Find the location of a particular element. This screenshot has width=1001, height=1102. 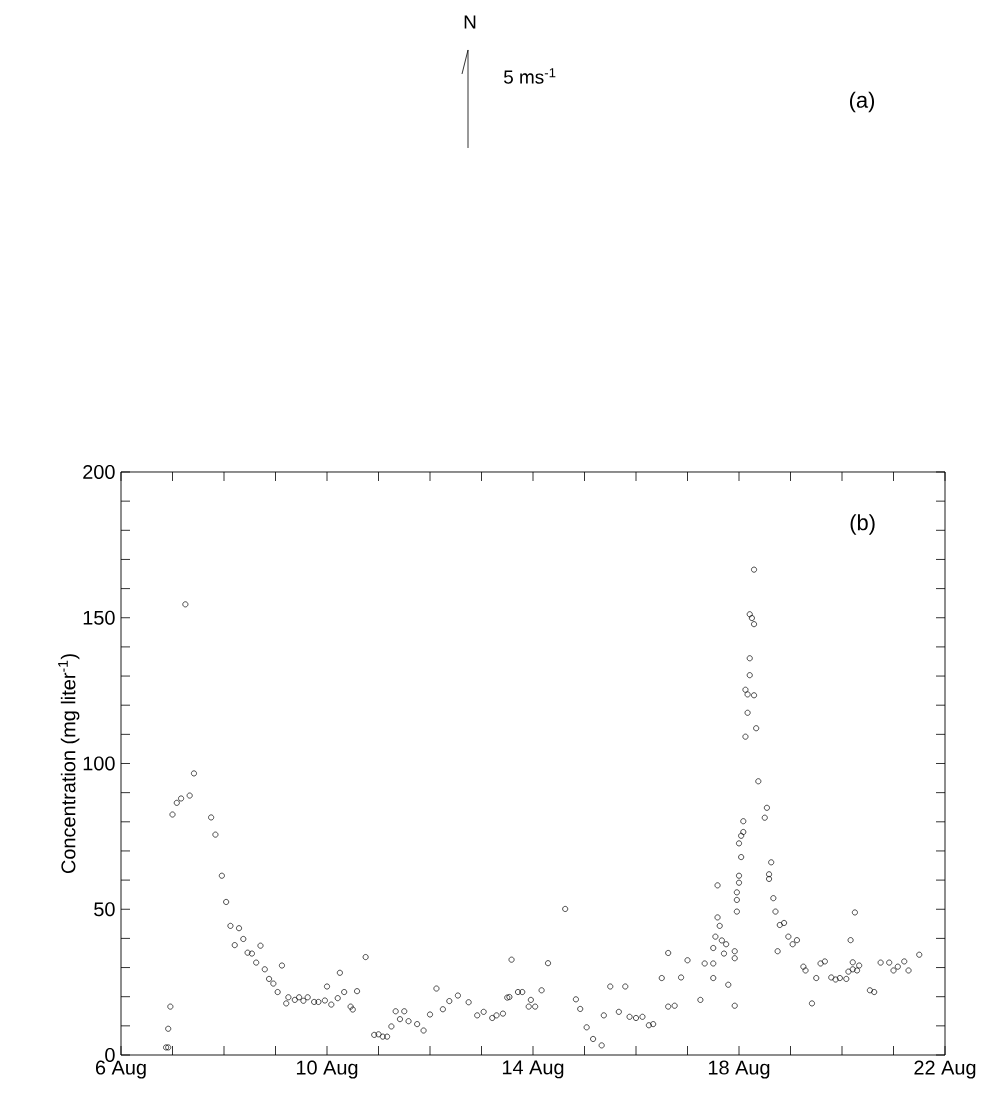

text: (b) is located at coordinates (862, 524).